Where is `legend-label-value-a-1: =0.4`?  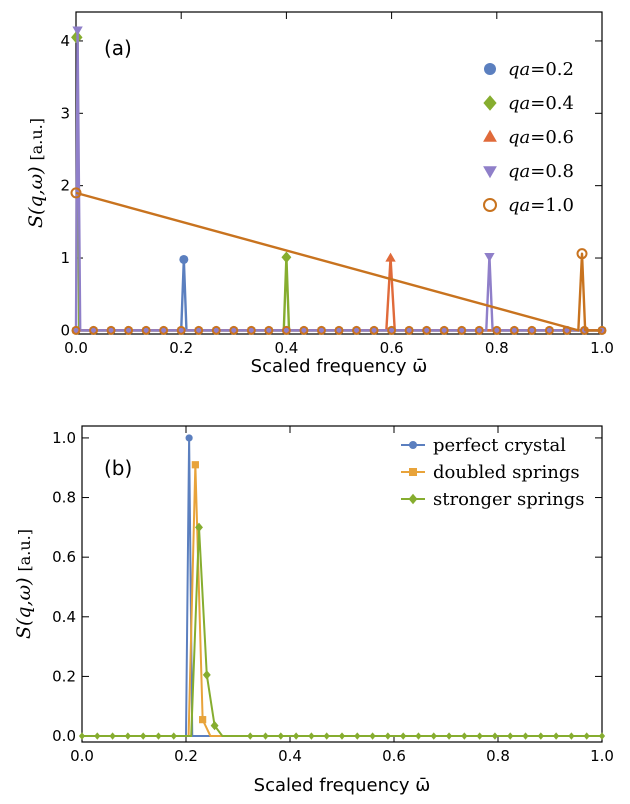
legend-label-value-a-1: =0.4 is located at coordinates (552, 103).